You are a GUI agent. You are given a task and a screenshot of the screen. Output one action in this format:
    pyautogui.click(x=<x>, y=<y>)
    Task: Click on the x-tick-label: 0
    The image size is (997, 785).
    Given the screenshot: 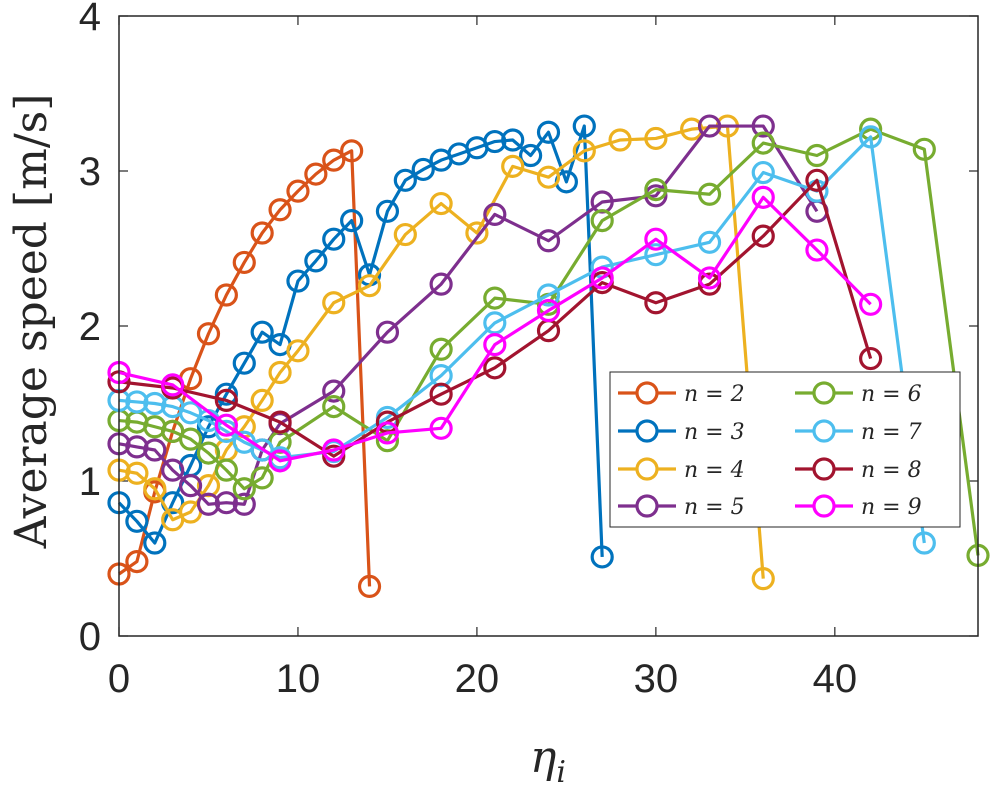 What is the action you would take?
    pyautogui.click(x=119, y=679)
    